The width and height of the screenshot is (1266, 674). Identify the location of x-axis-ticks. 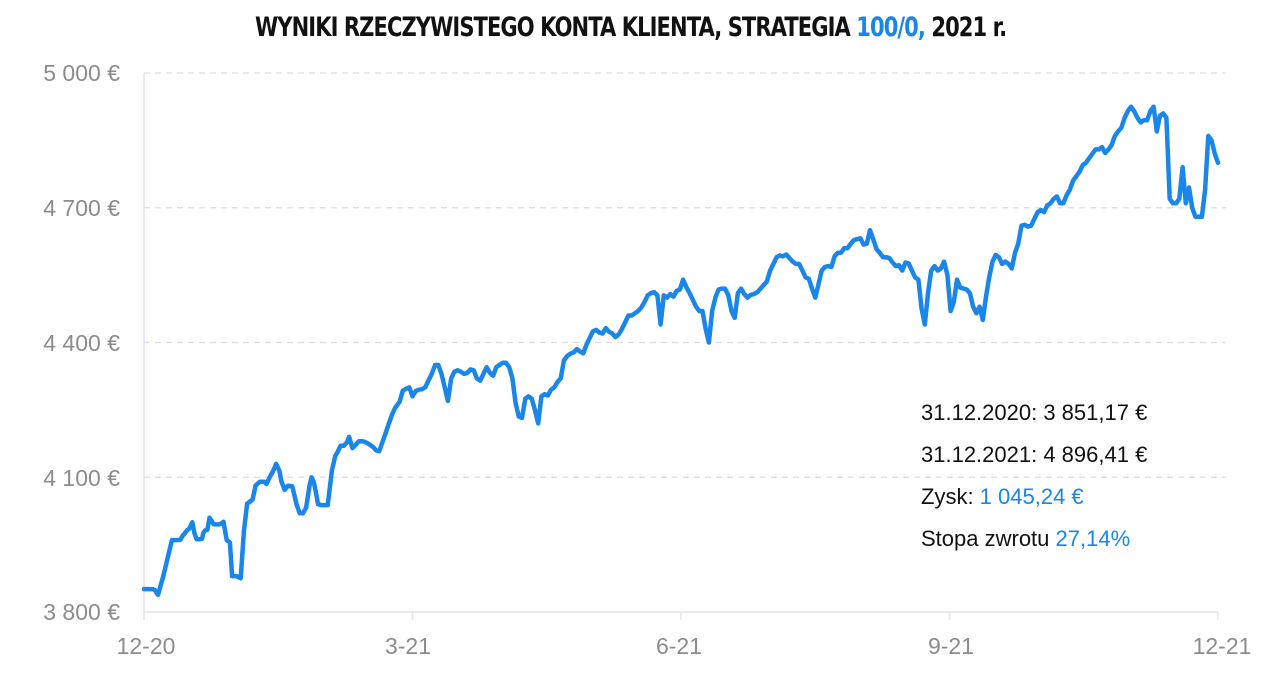
(681, 616).